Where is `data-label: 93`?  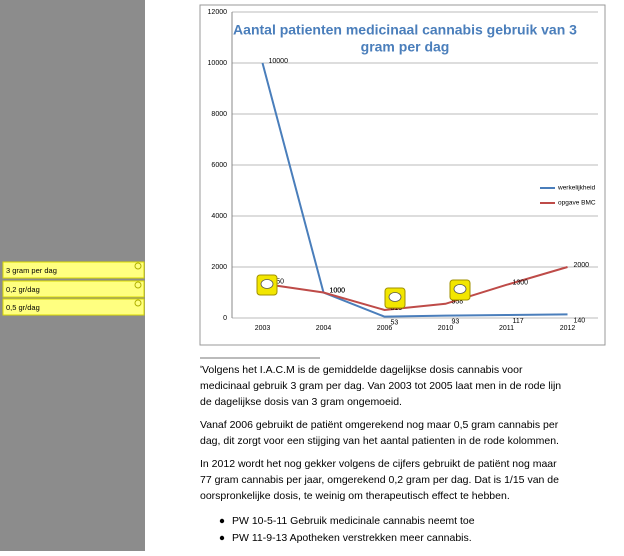
data-label: 93 is located at coordinates (456, 321).